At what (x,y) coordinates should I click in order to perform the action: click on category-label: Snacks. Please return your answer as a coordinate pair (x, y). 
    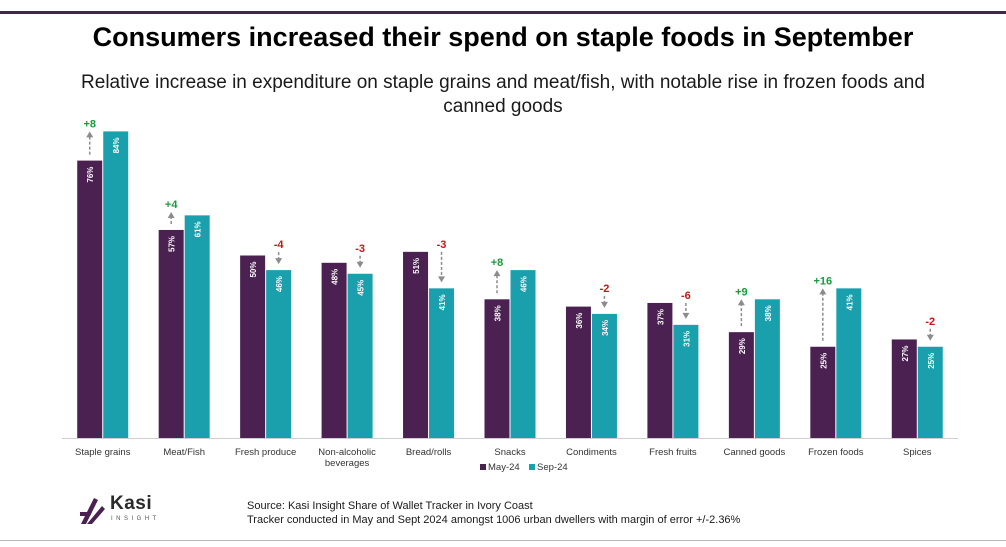
    Looking at the image, I should click on (509, 452).